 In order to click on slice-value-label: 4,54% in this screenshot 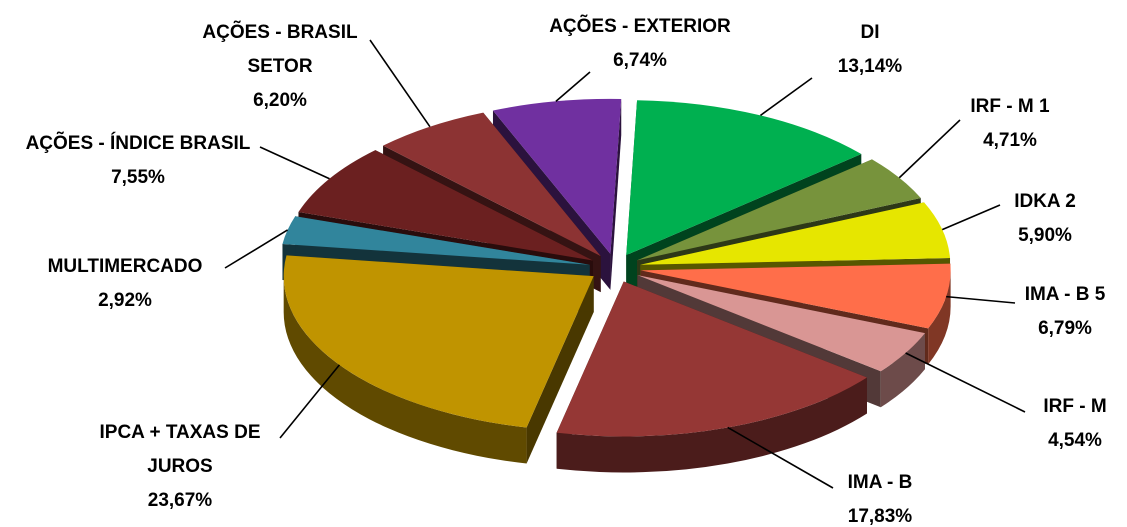, I will do `click(1075, 440)`.